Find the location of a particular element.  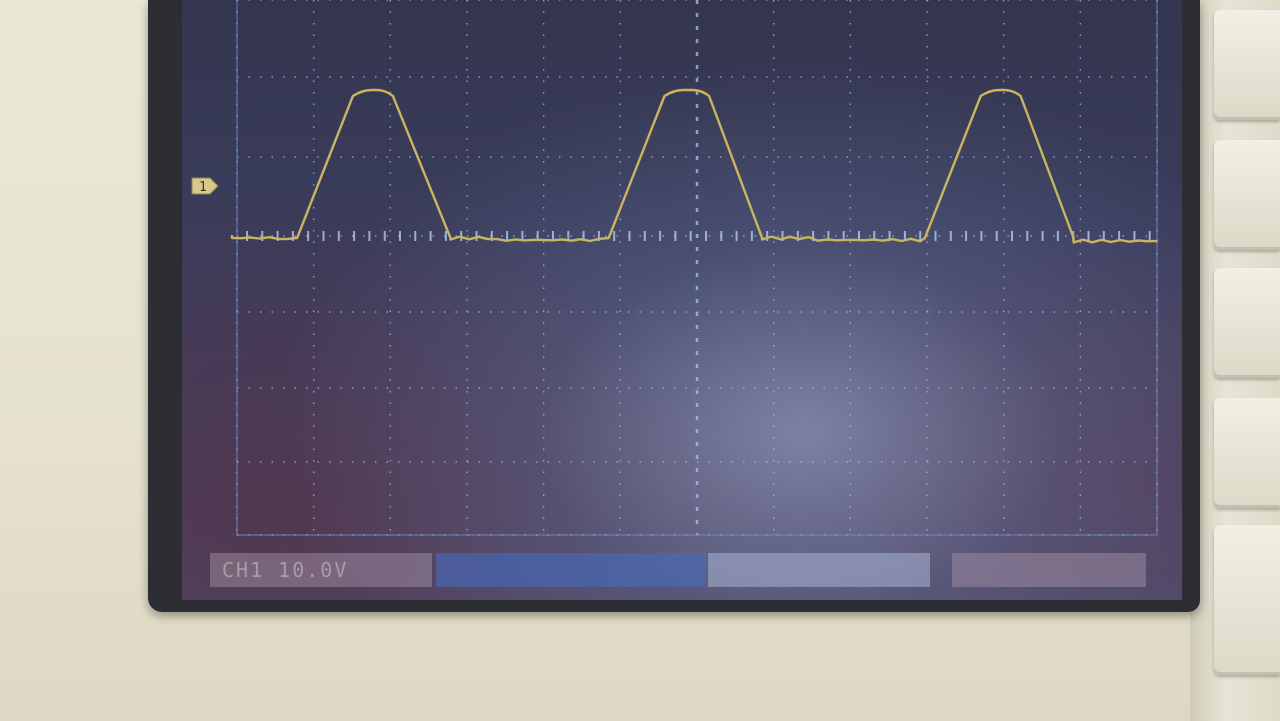

channel-marker-label: 1 is located at coordinates (203, 187).